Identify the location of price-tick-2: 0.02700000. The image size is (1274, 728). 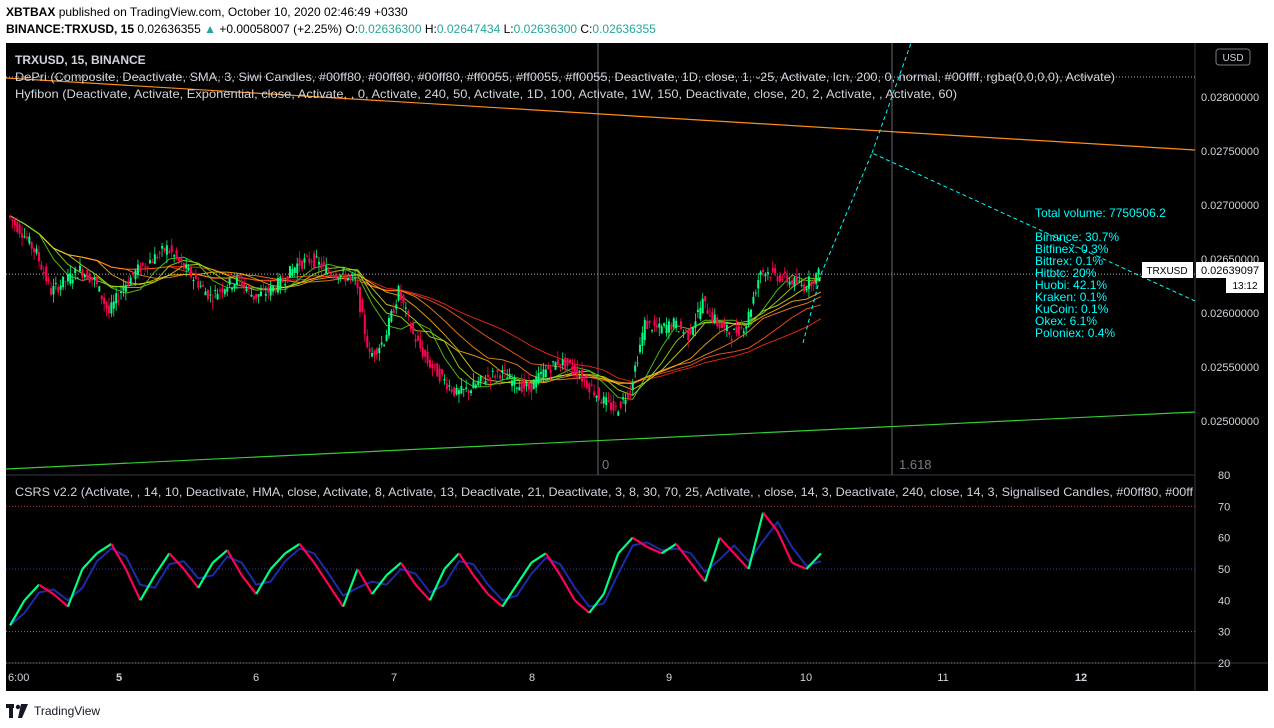
(1230, 206).